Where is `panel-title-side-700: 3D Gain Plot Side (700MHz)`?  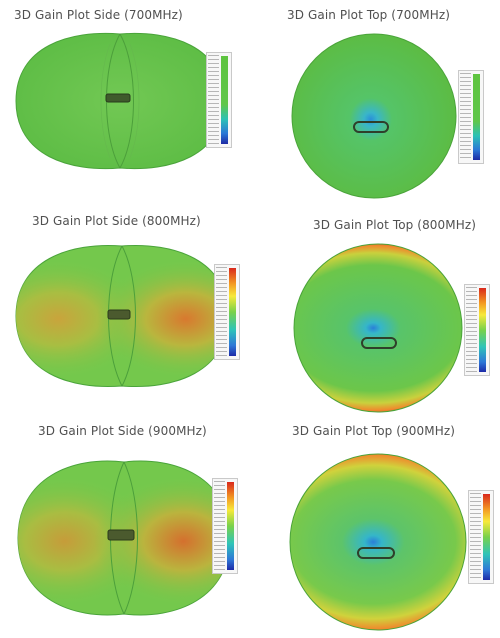 panel-title-side-700: 3D Gain Plot Side (700MHz) is located at coordinates (98, 15).